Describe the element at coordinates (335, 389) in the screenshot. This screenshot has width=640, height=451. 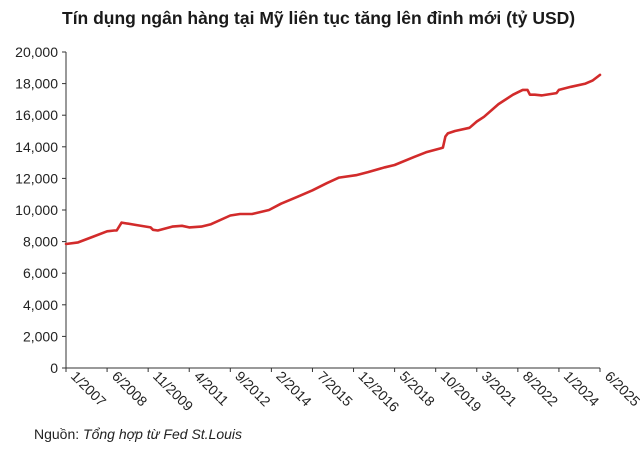
I see `x-tick-label: 7/2015` at that location.